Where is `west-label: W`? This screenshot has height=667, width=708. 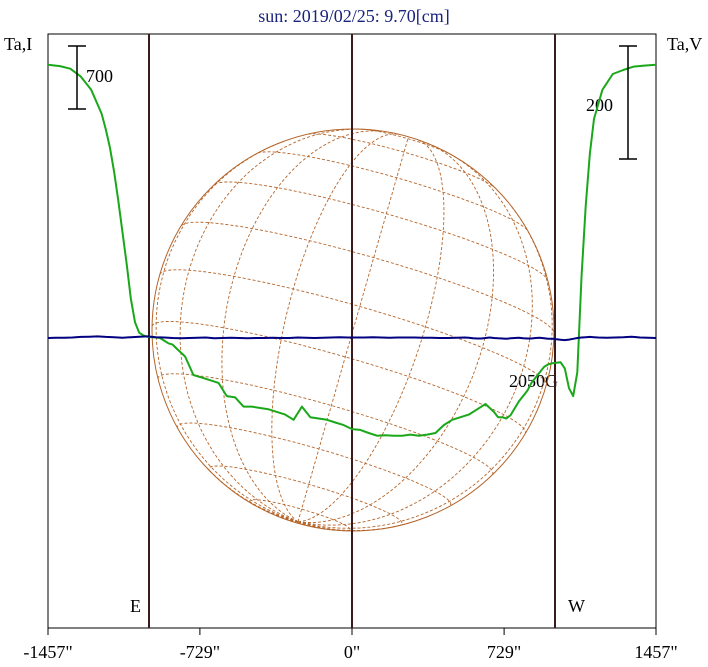
west-label: W is located at coordinates (576, 606).